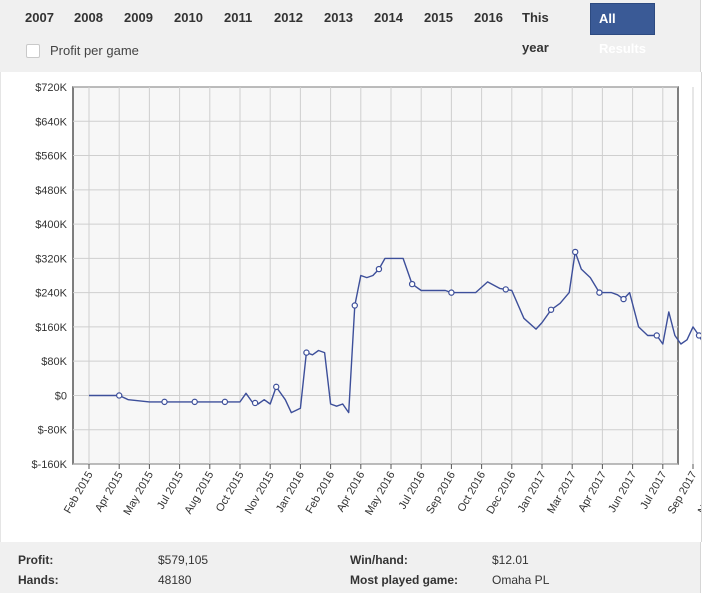 The height and width of the screenshot is (593, 705). Describe the element at coordinates (260, 493) in the screenshot. I see `x-tick-label: Nov 2015` at that location.